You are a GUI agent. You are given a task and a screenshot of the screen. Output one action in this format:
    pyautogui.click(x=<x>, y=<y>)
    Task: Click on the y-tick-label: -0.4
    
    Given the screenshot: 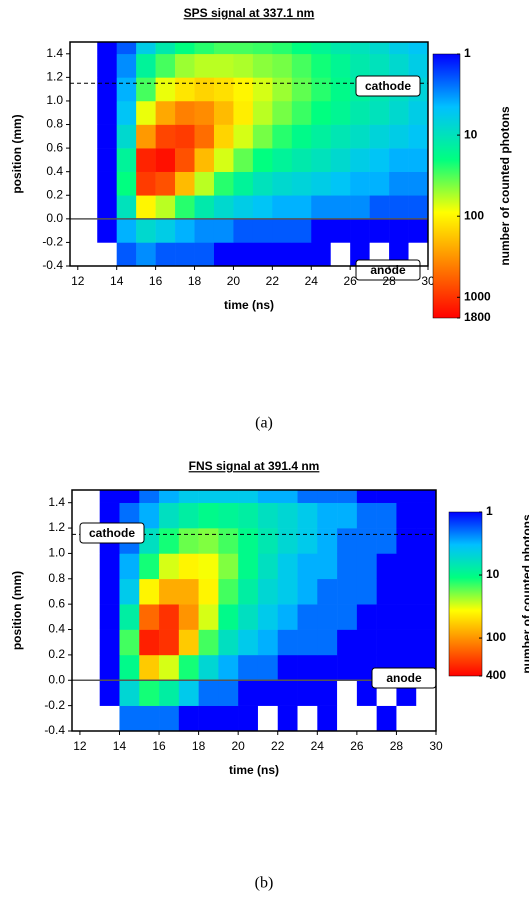 What is the action you would take?
    pyautogui.click(x=52, y=265)
    